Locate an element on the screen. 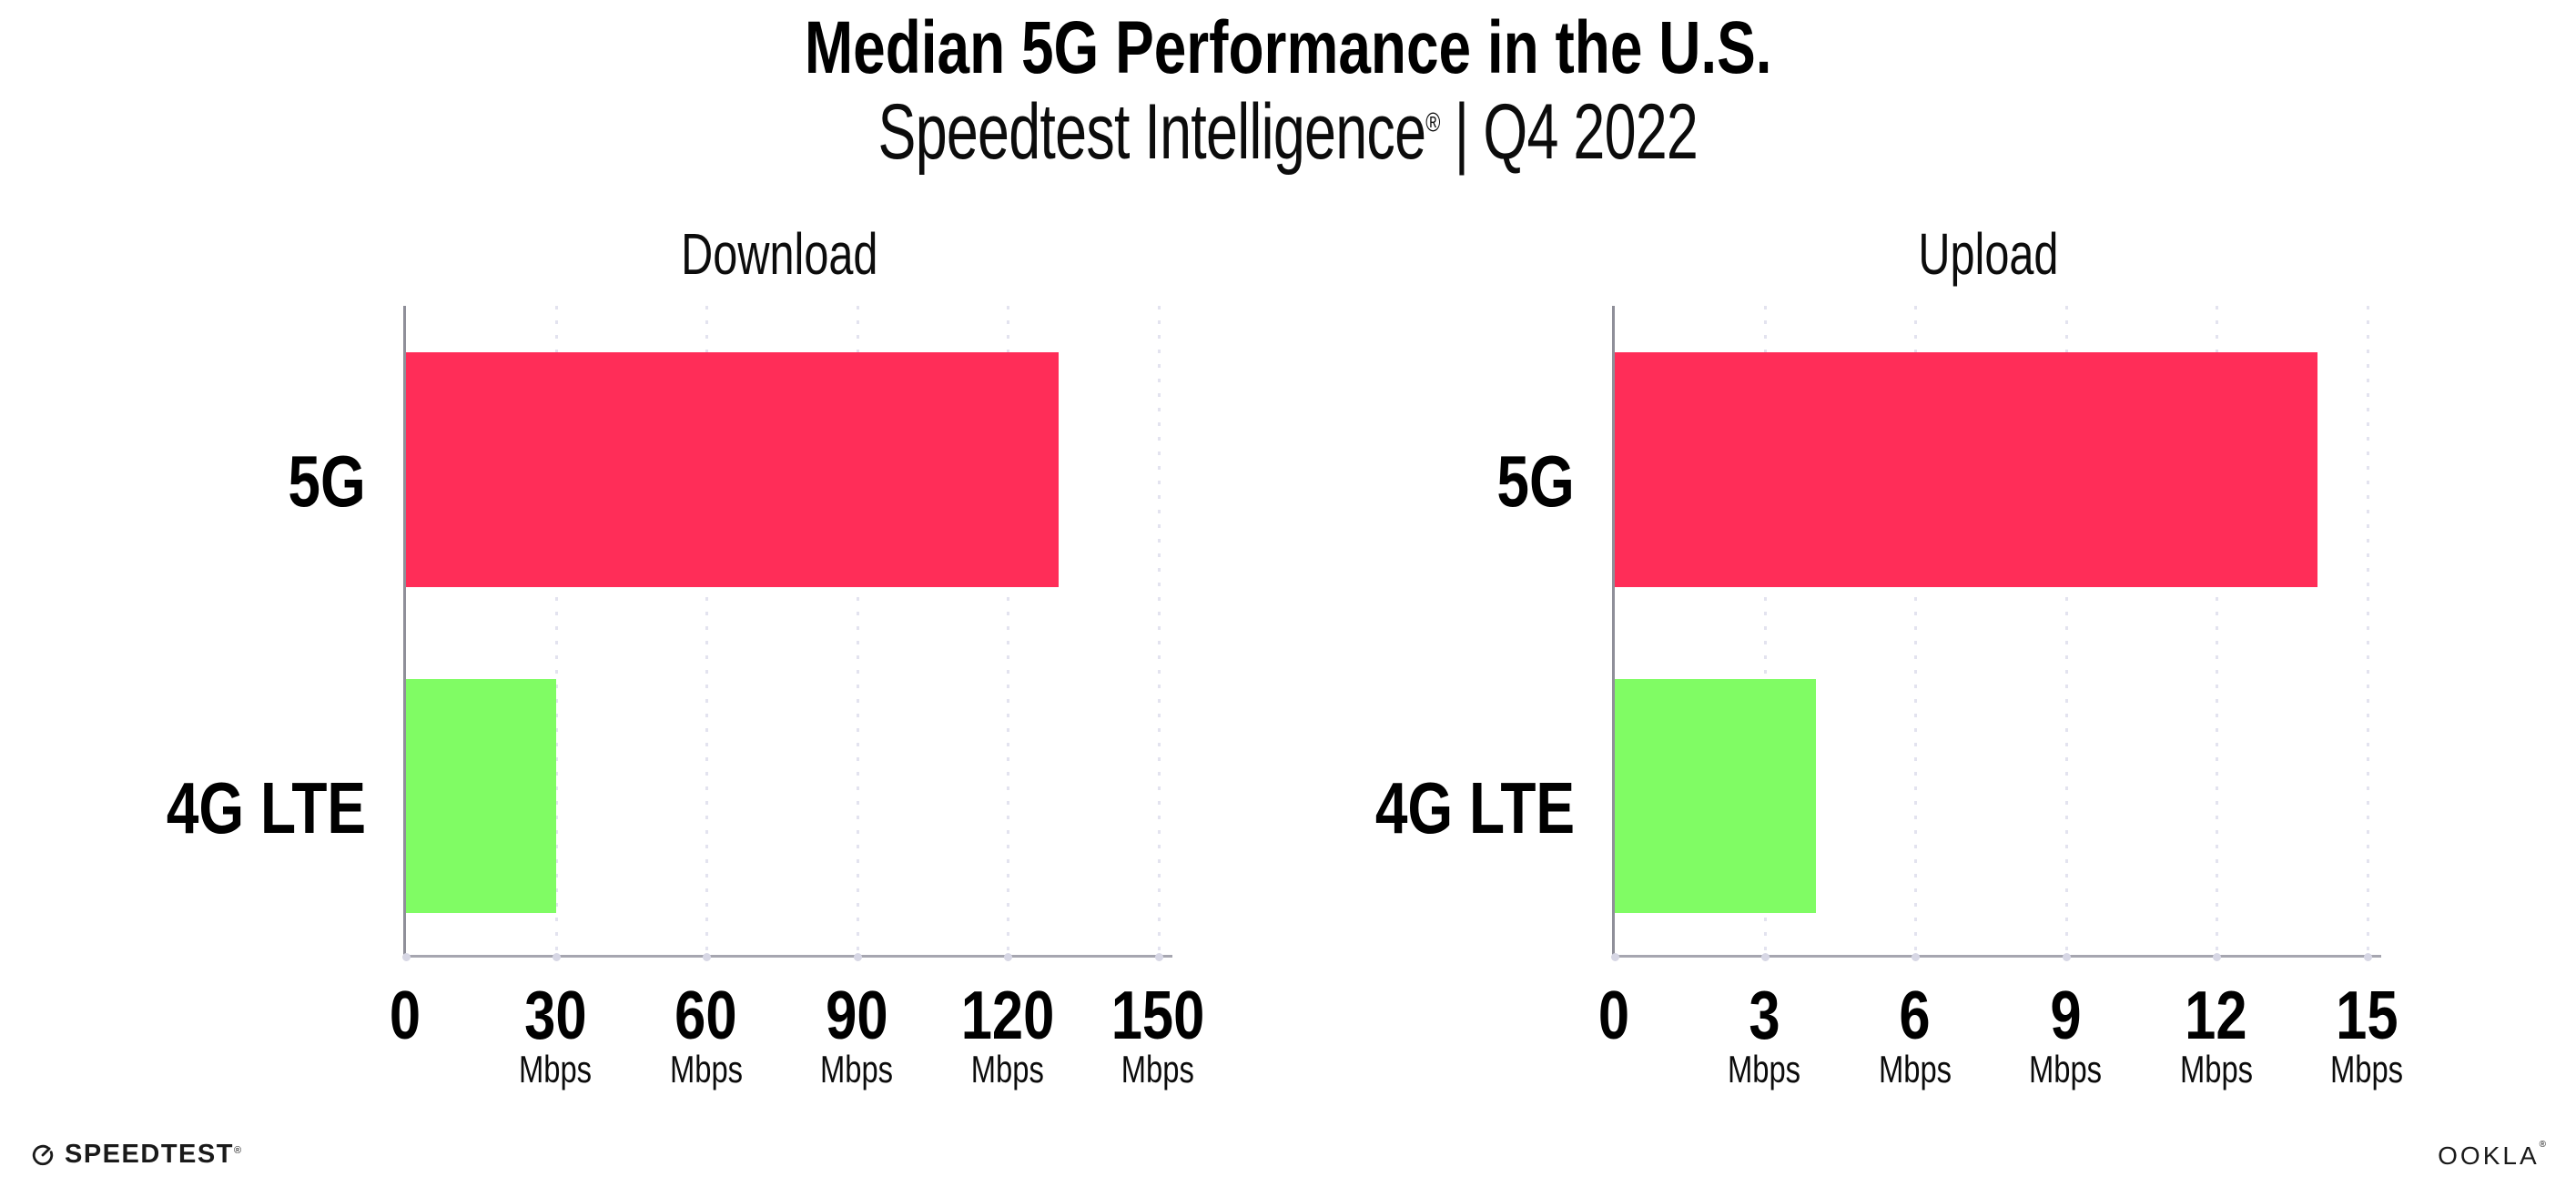 The height and width of the screenshot is (1197, 2576). subtitle-text: Speedtest Intelligence® | Q4 2022 is located at coordinates (1288, 132).